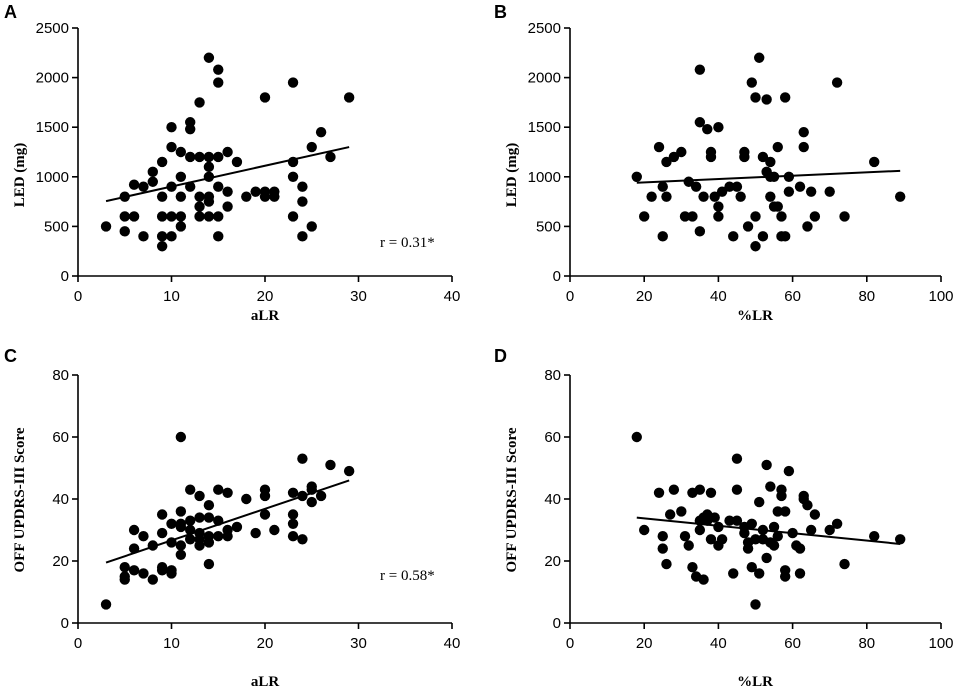 The width and height of the screenshot is (965, 692). What do you see at coordinates (500, 12) in the screenshot?
I see `panel-letter: B` at bounding box center [500, 12].